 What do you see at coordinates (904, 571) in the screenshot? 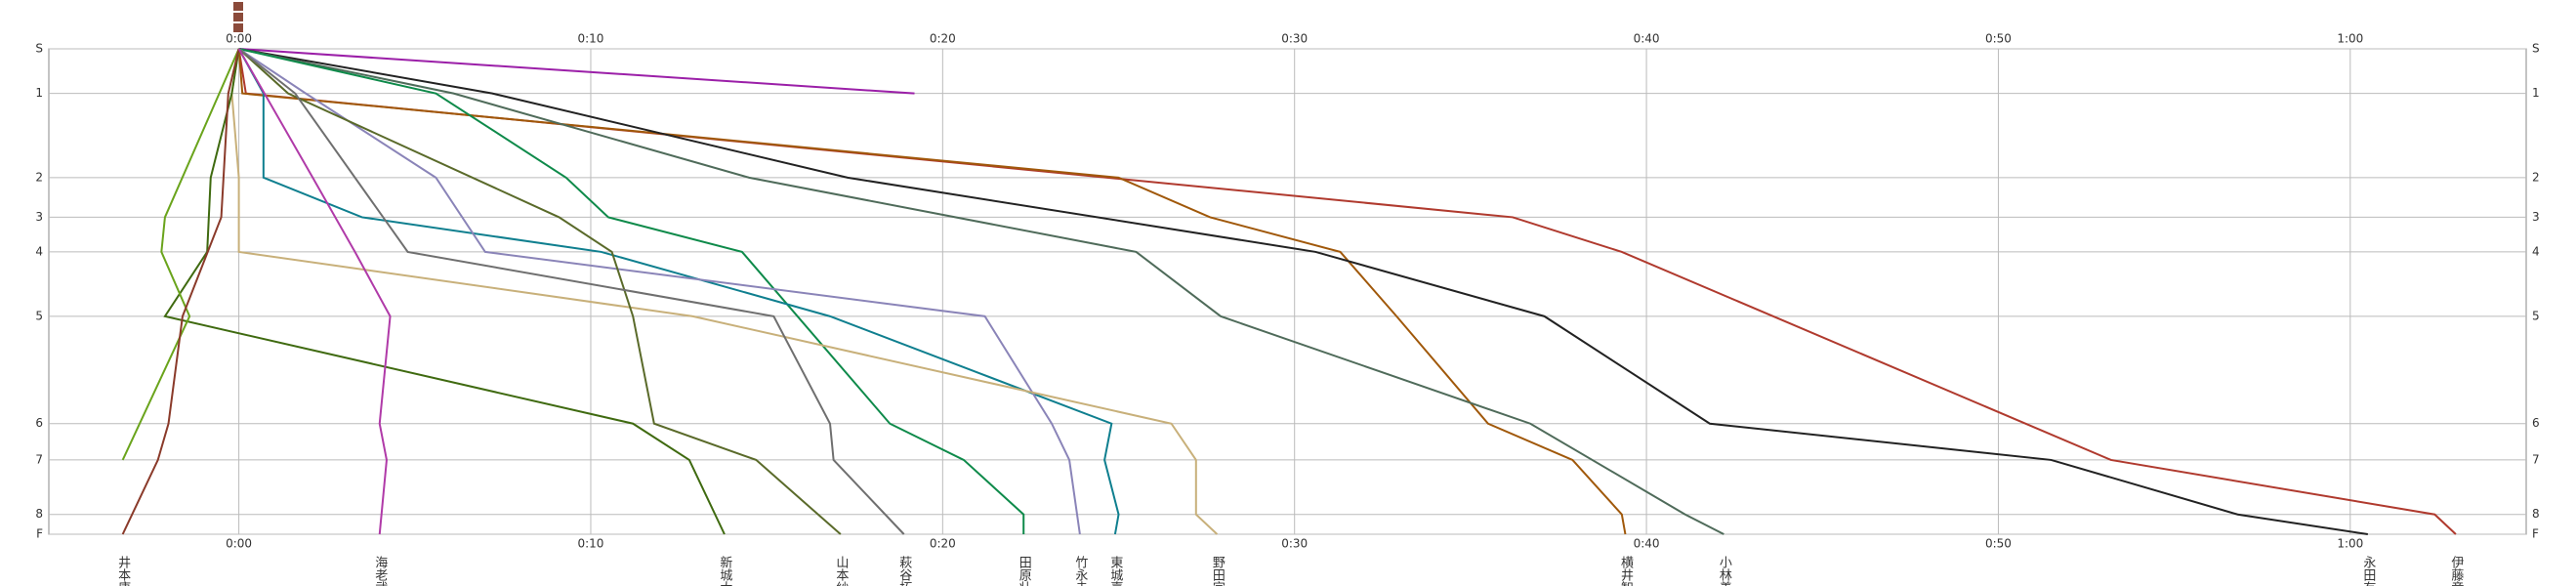
I see `series-name: 萩谷拓` at bounding box center [904, 571].